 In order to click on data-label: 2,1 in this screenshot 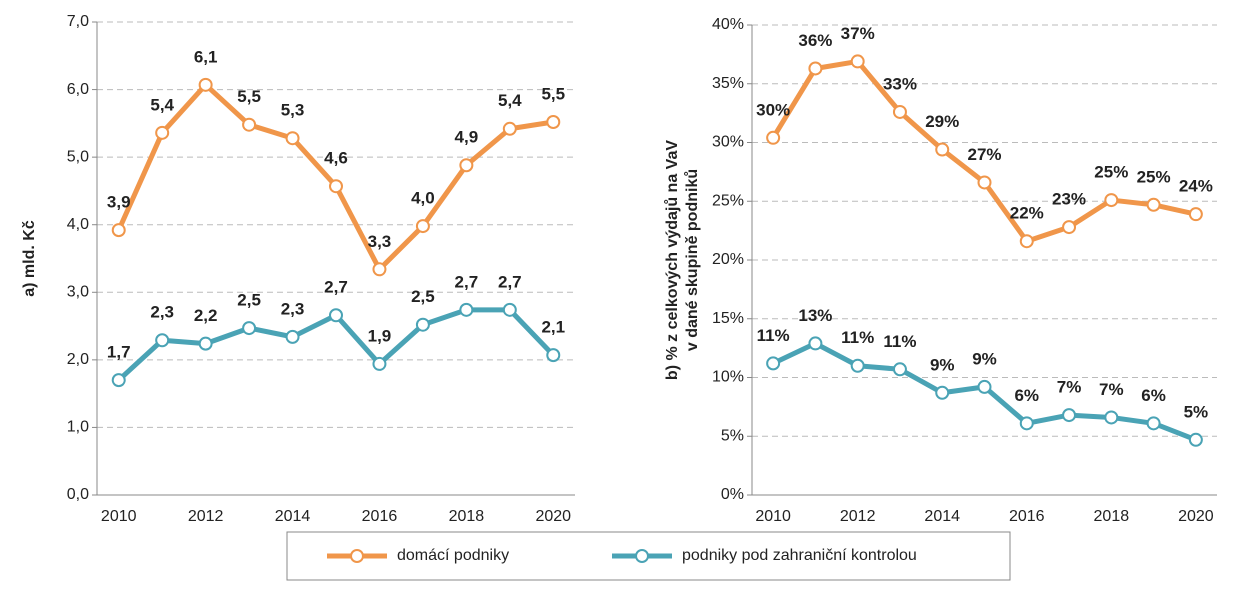, I will do `click(553, 327)`.